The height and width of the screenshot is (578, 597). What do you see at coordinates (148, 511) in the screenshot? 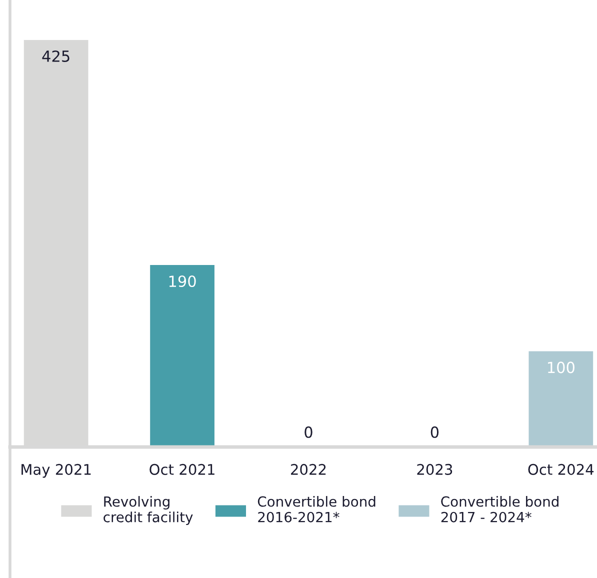
I see `legend-label: Revolving credit facility` at bounding box center [148, 511].